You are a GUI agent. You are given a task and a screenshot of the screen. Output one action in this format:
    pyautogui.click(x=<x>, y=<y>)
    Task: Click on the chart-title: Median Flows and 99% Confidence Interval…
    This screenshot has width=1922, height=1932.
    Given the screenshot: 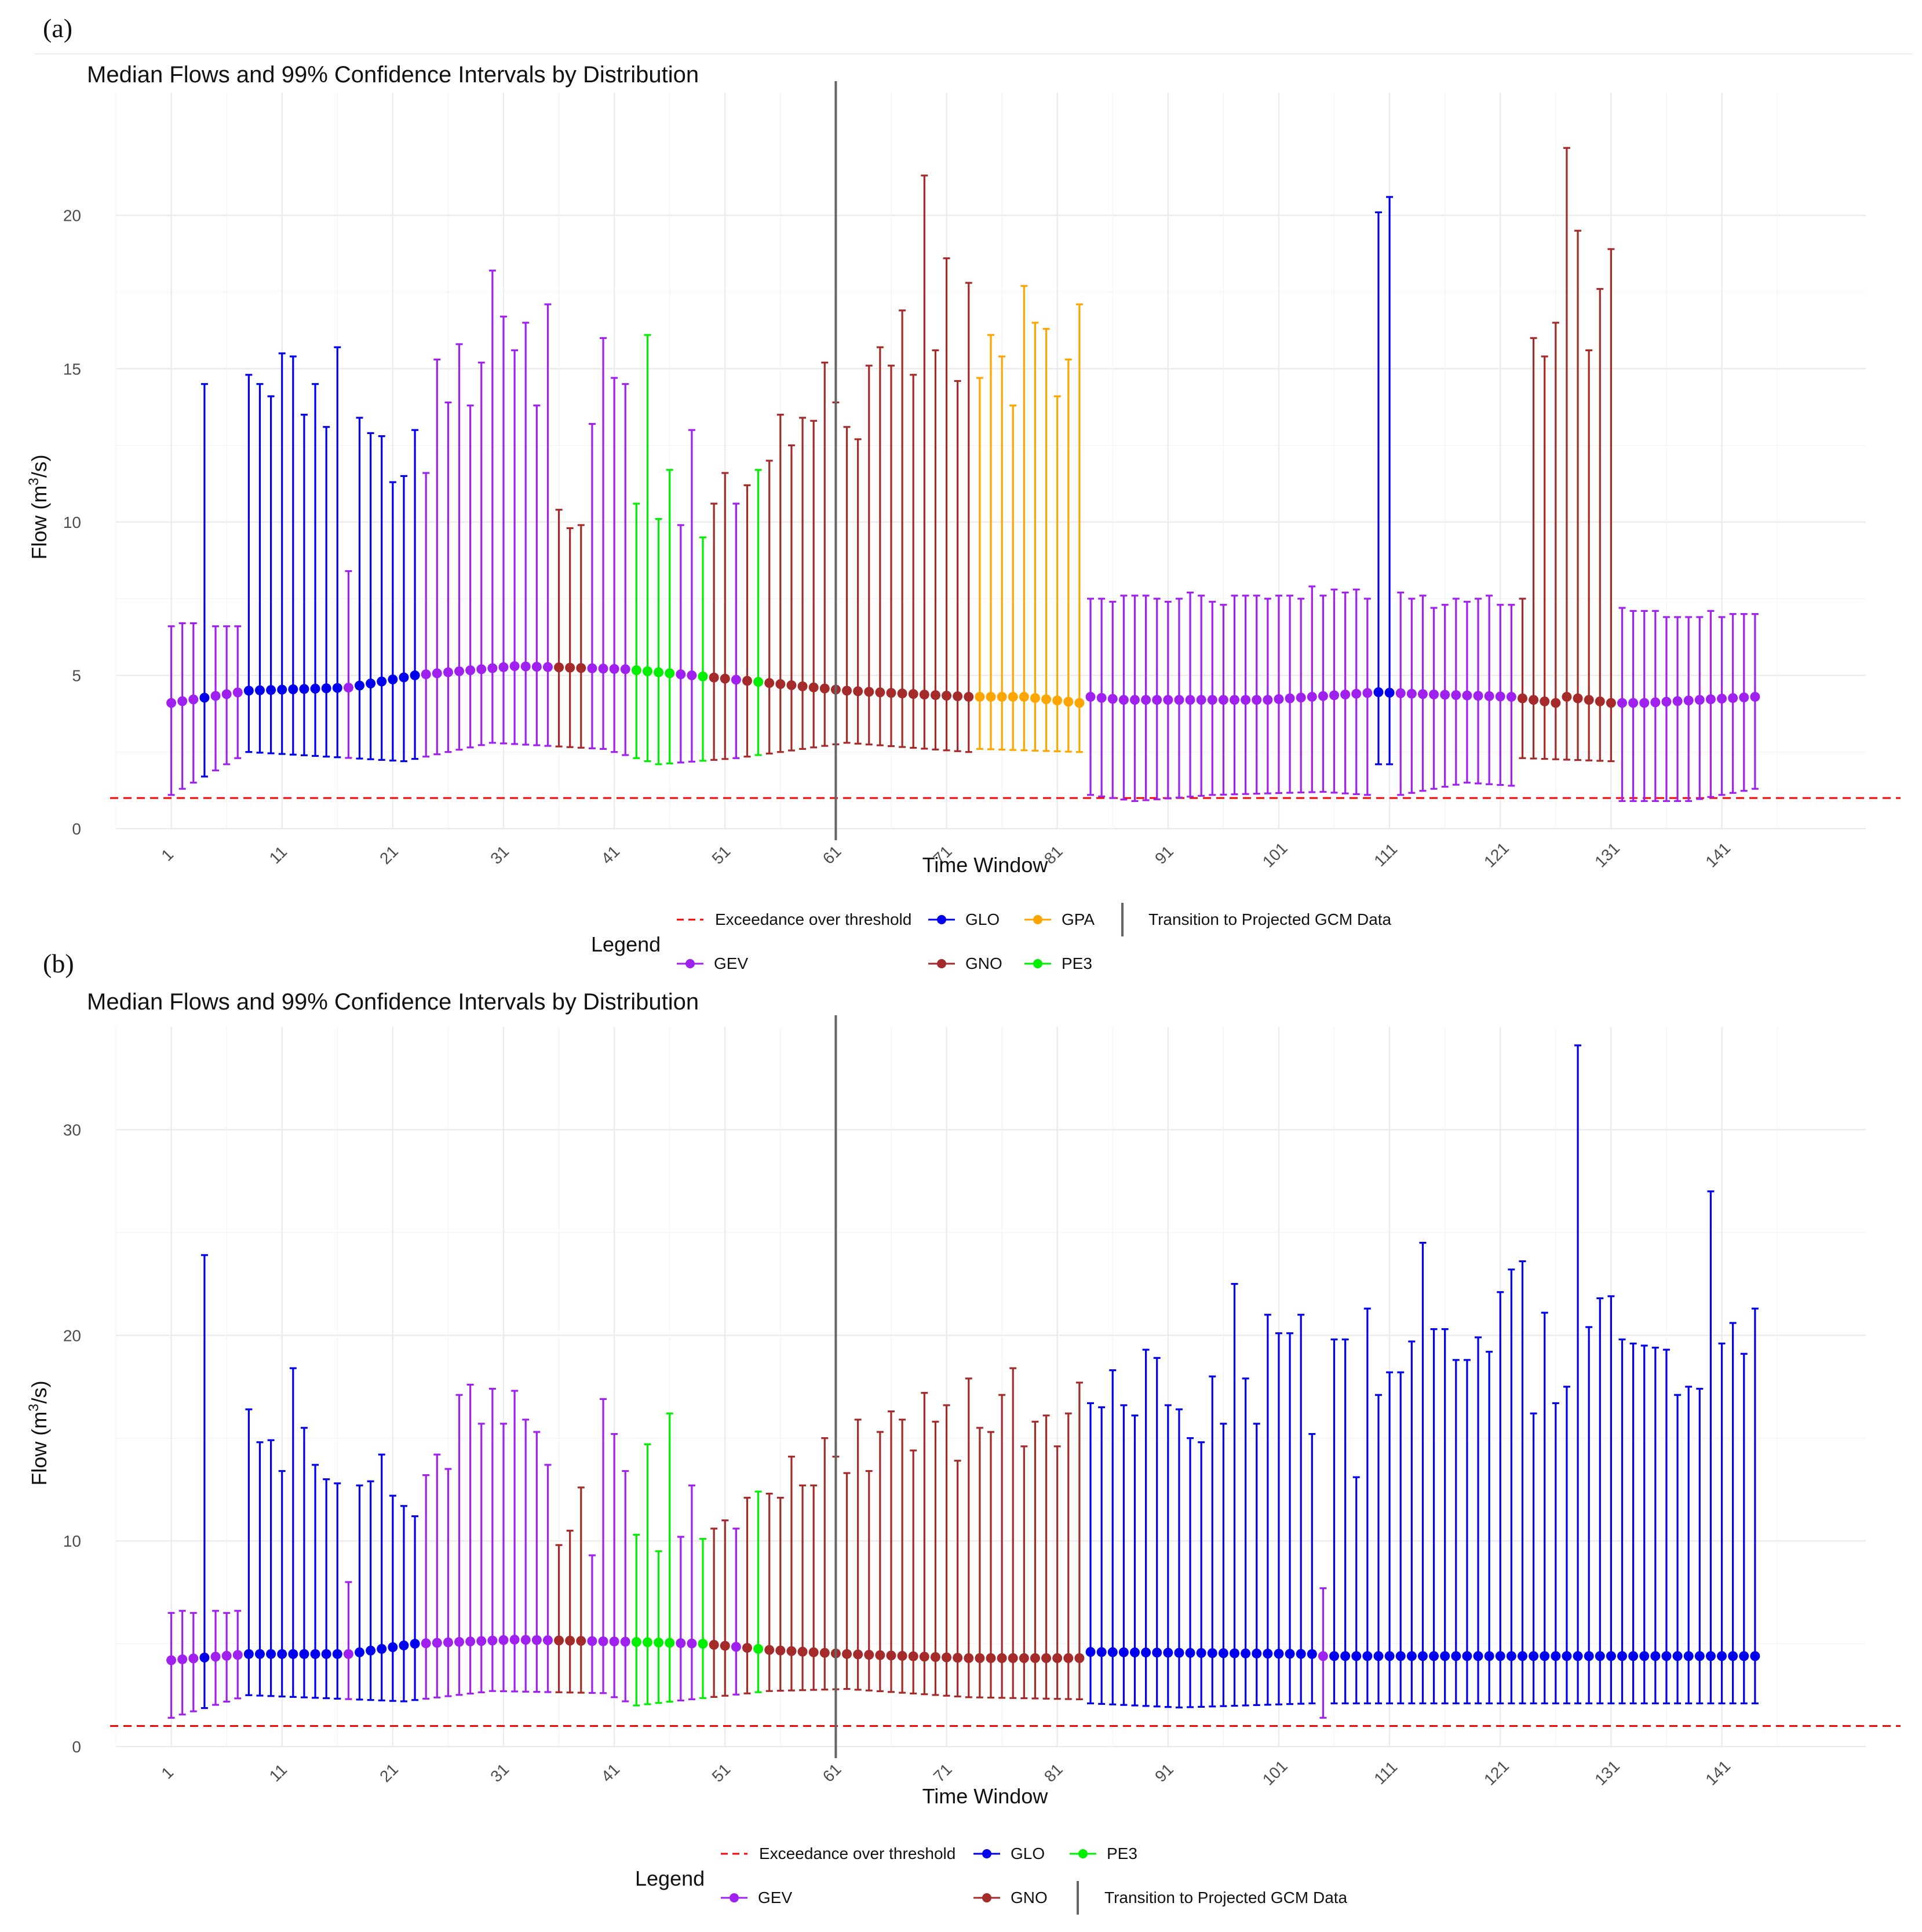 What is the action you would take?
    pyautogui.click(x=393, y=1002)
    